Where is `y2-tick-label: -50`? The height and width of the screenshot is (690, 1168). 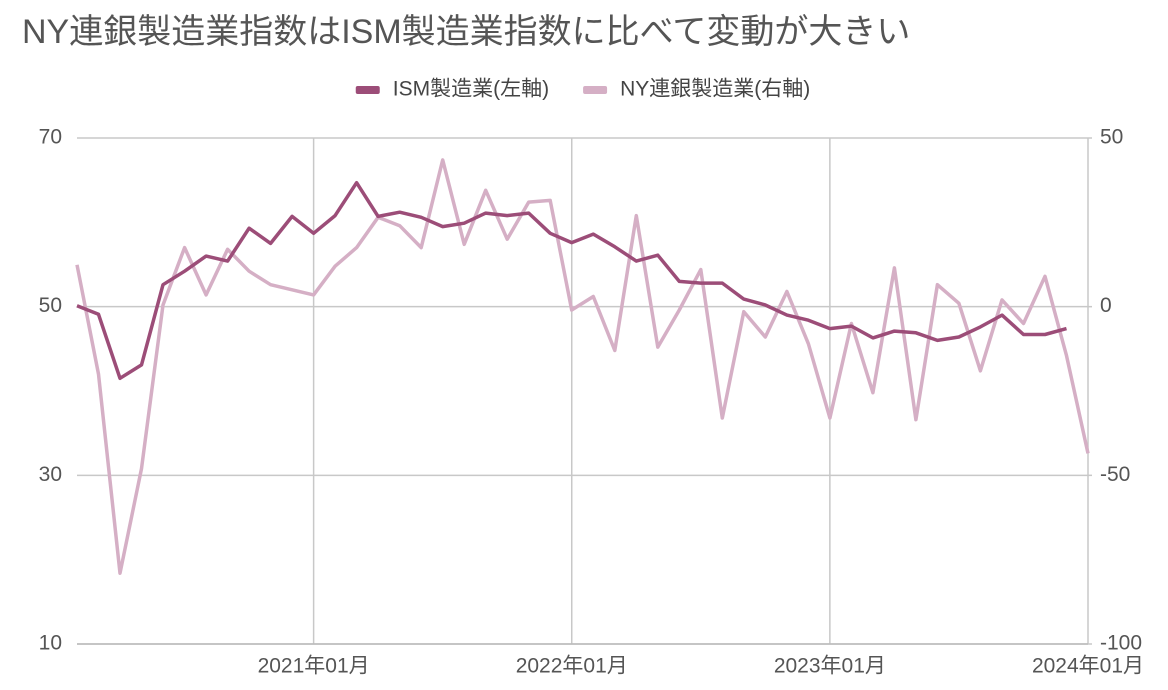
y2-tick-label: -50 is located at coordinates (1115, 474).